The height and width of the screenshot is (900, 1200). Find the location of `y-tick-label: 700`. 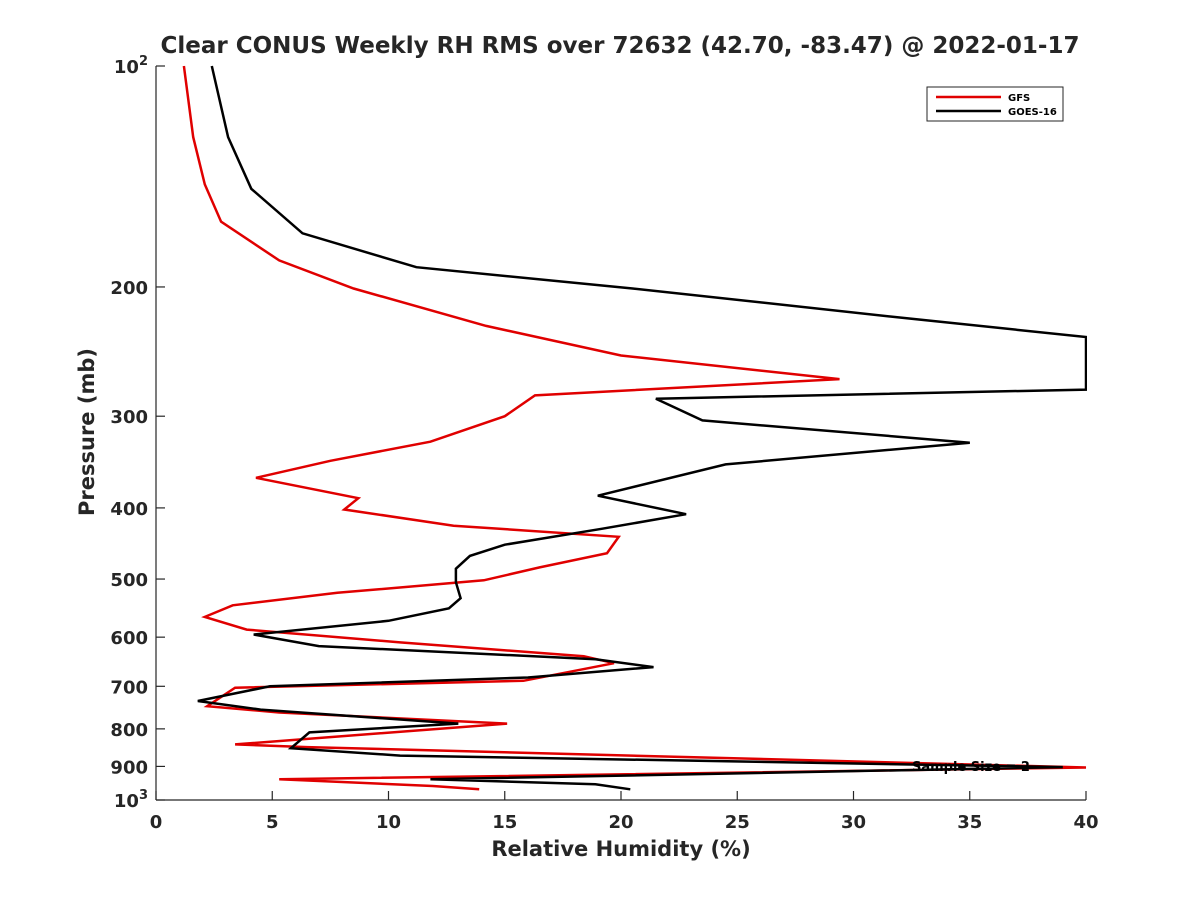

y-tick-label: 700 is located at coordinates (129, 687).